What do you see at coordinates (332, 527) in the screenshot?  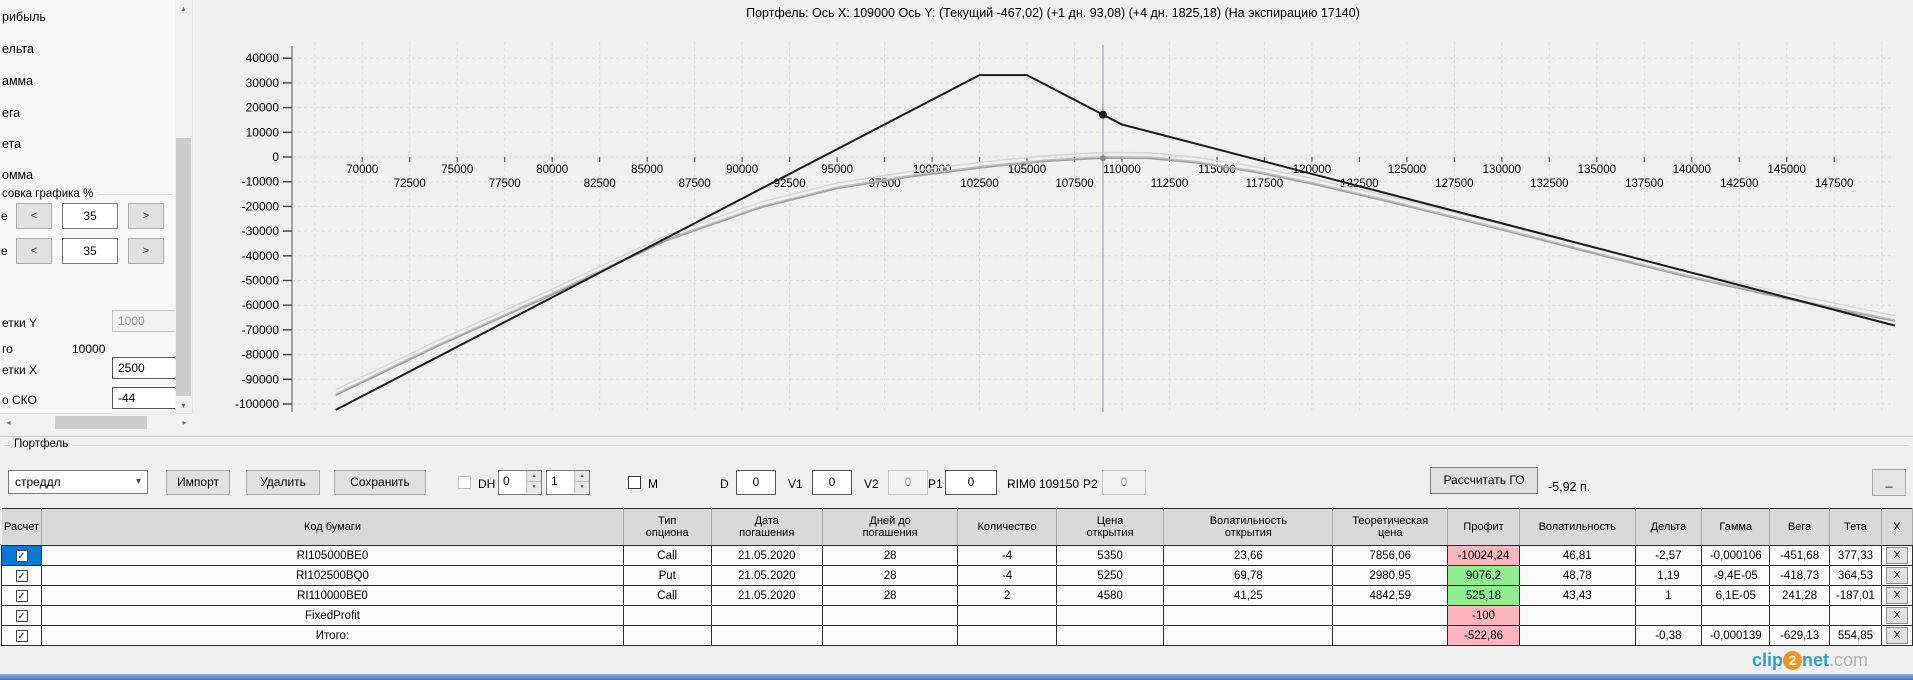 I see `column-header: Код бумаги` at bounding box center [332, 527].